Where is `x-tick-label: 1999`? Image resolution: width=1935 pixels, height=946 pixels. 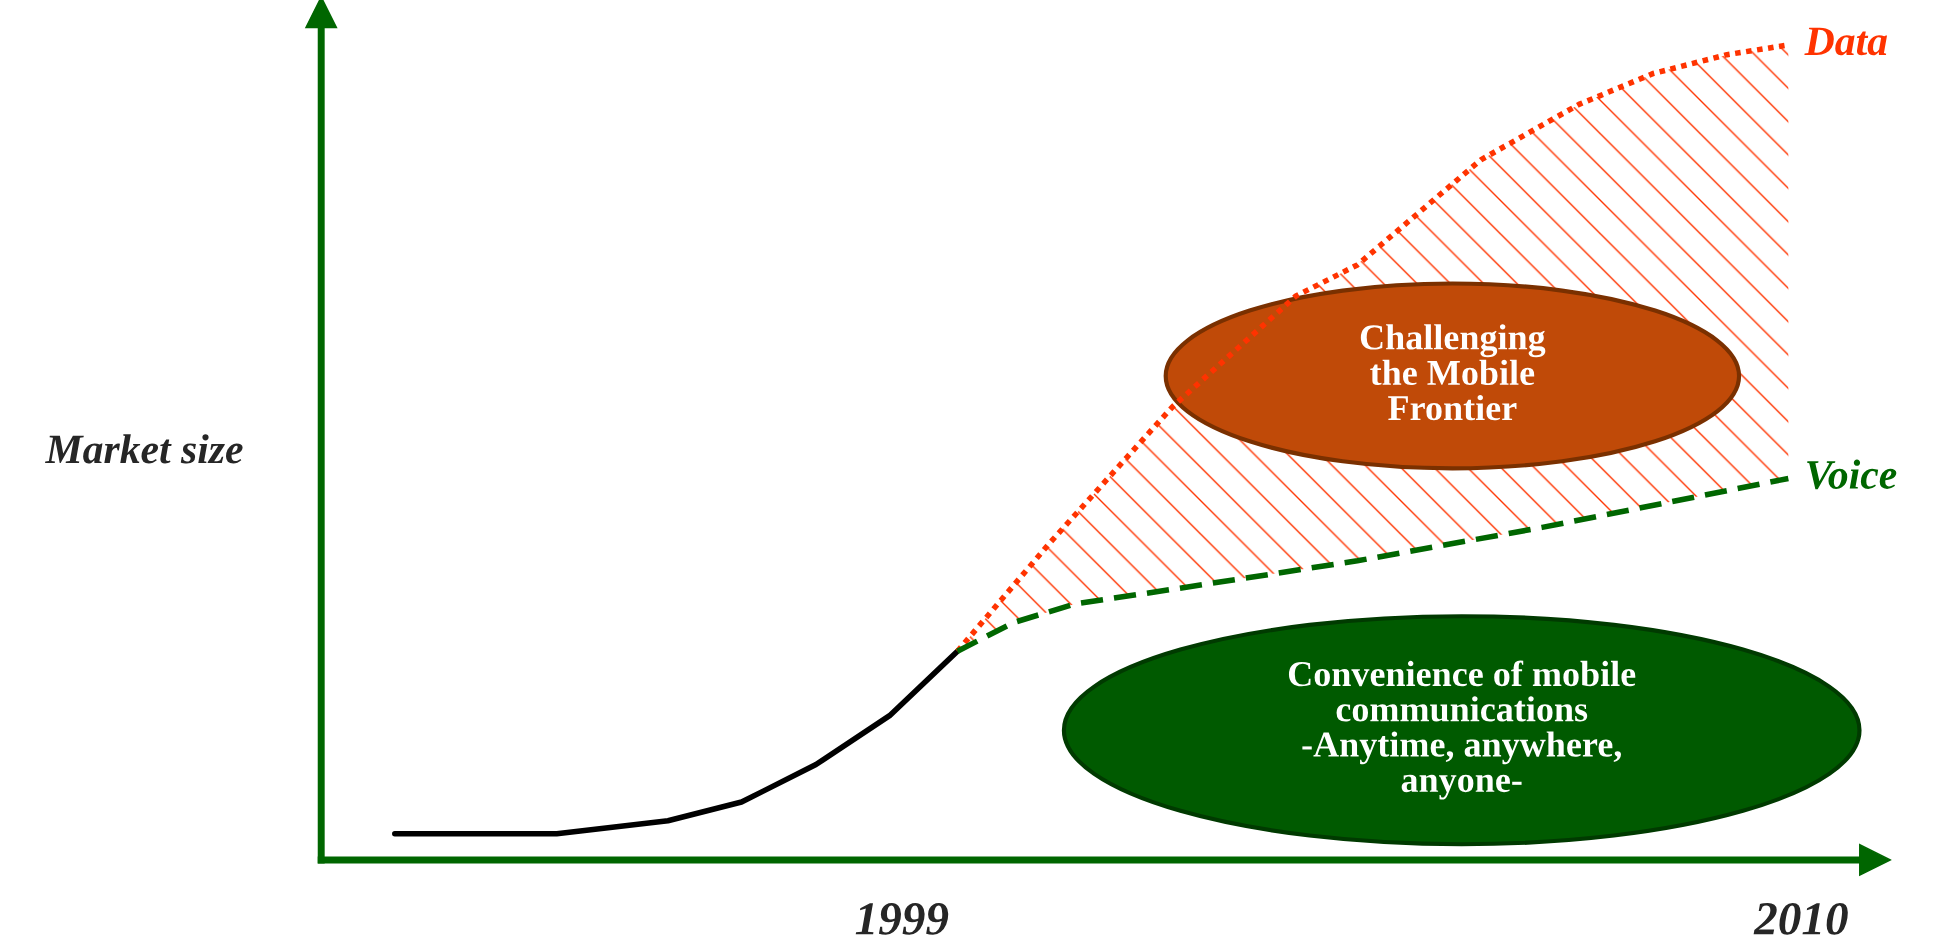
x-tick-label: 1999 is located at coordinates (902, 919).